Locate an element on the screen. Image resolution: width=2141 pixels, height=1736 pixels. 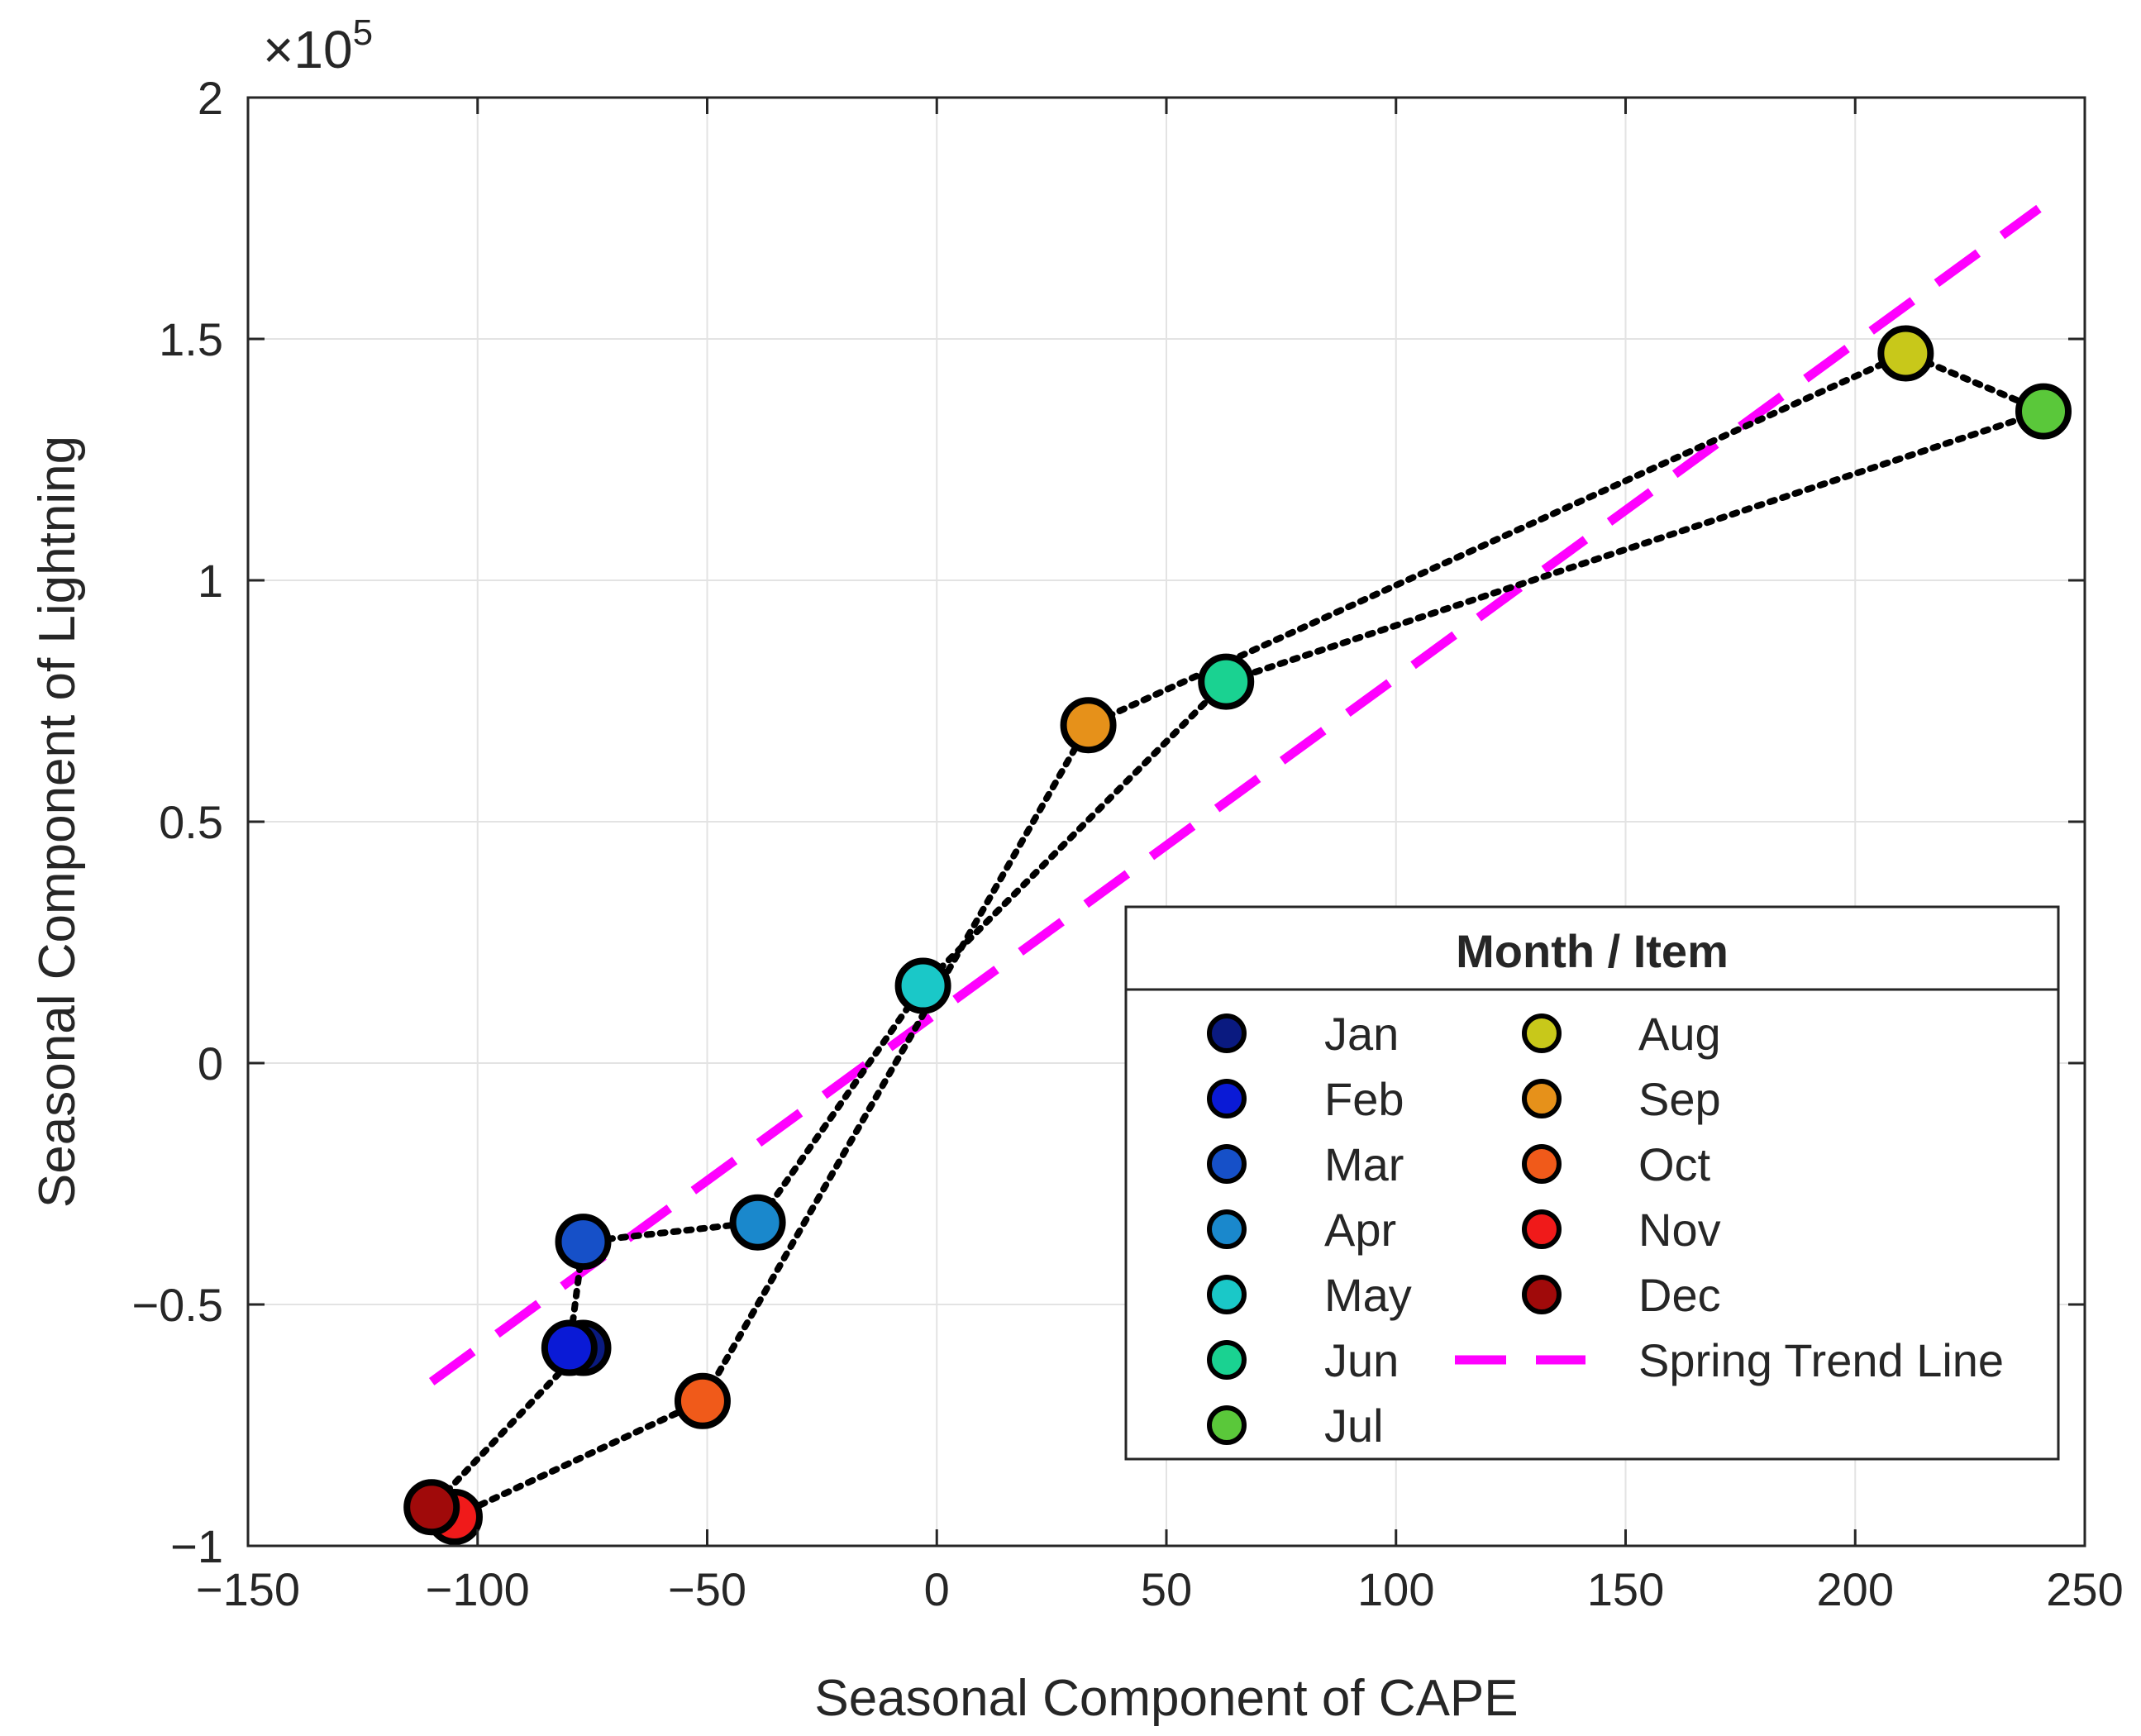
legend-marker-apr is located at coordinates (1227, 1229).